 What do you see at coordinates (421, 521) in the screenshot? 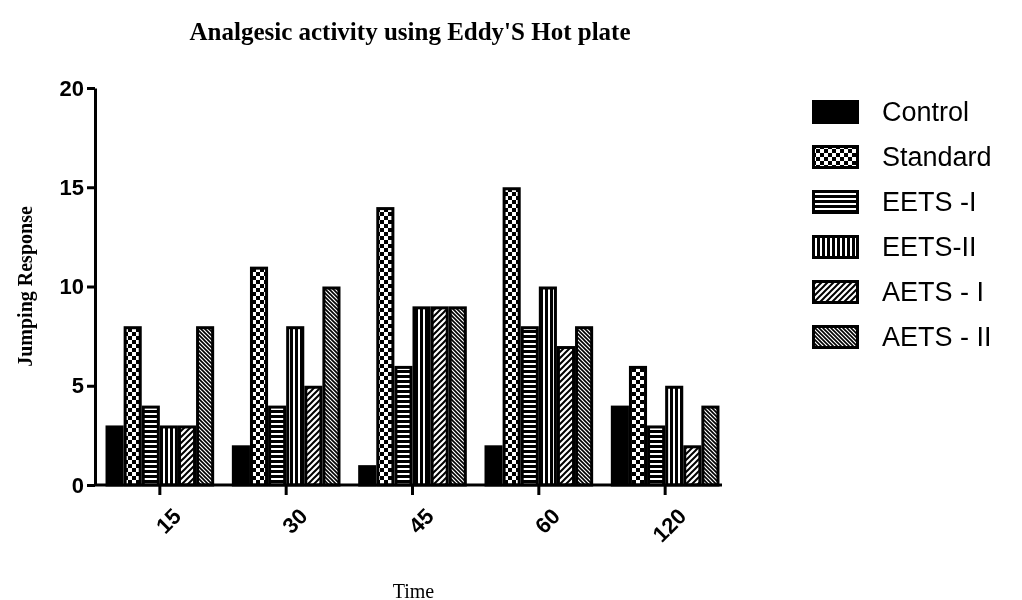
I see `x-tick-label: 45` at bounding box center [421, 521].